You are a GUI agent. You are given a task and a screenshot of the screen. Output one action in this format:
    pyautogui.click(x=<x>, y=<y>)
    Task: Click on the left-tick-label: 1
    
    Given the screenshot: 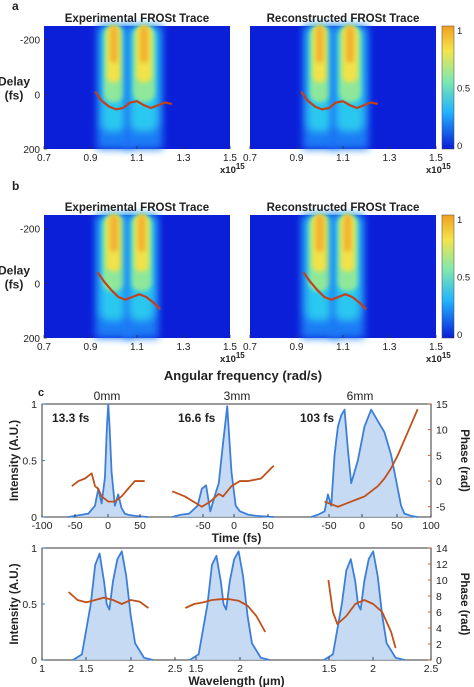 What is the action you would take?
    pyautogui.click(x=34, y=549)
    